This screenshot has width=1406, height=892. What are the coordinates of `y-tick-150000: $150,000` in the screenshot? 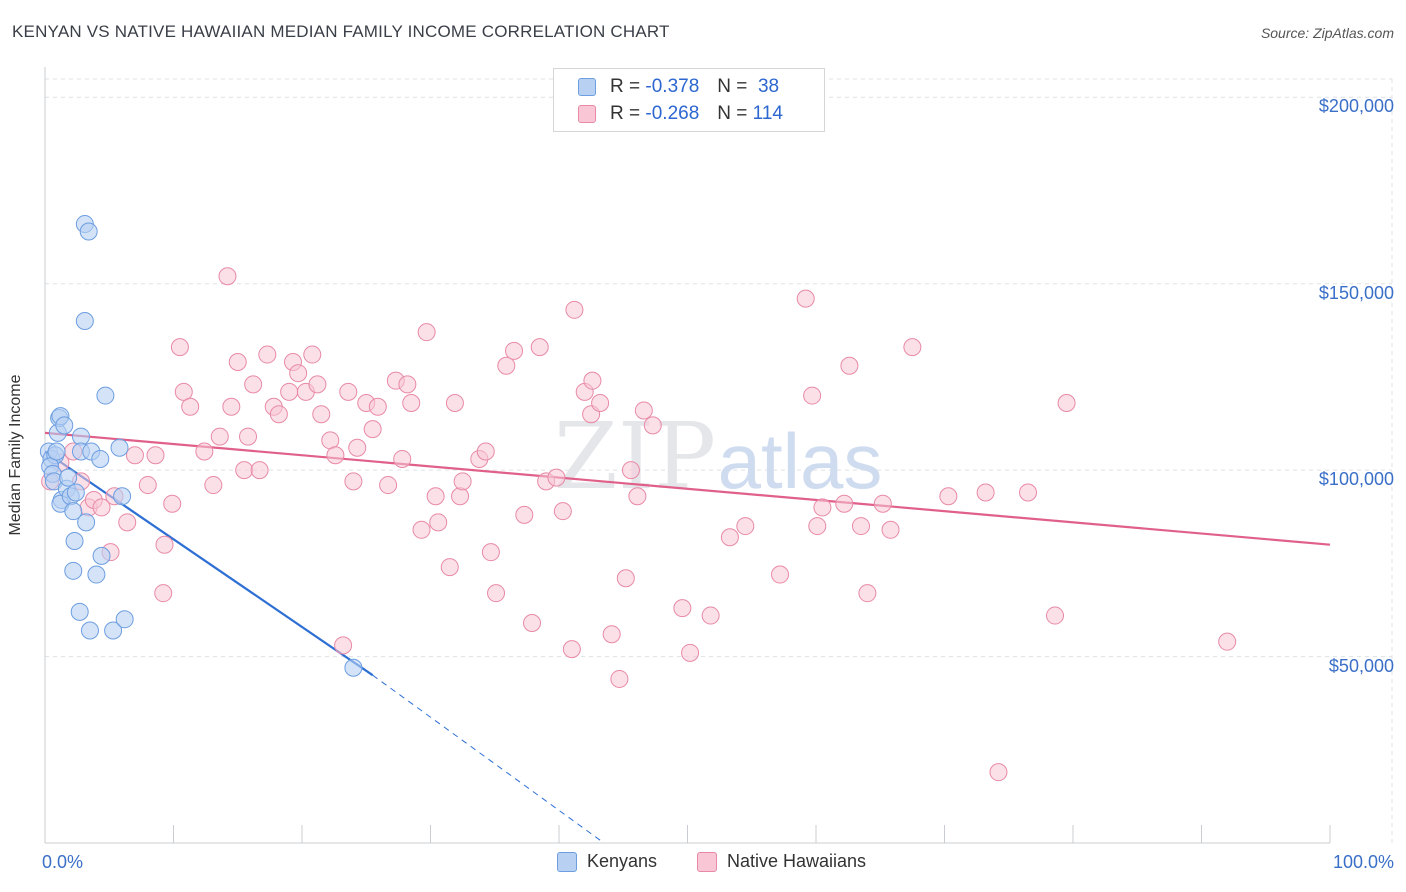 It's located at (1356, 292).